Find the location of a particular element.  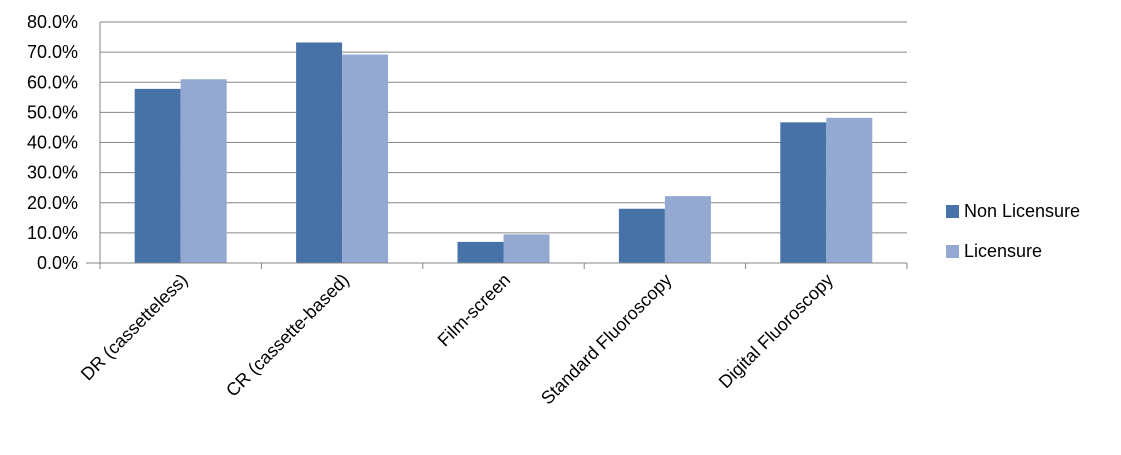

x-category-label: CR (cassette-based) is located at coordinates (287, 335).